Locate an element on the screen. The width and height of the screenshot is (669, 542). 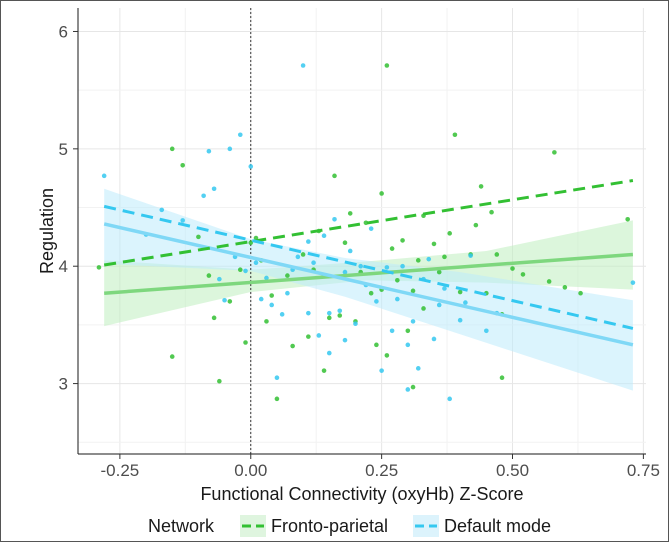
solid-fit-fronto-parietal is located at coordinates (369, 273).